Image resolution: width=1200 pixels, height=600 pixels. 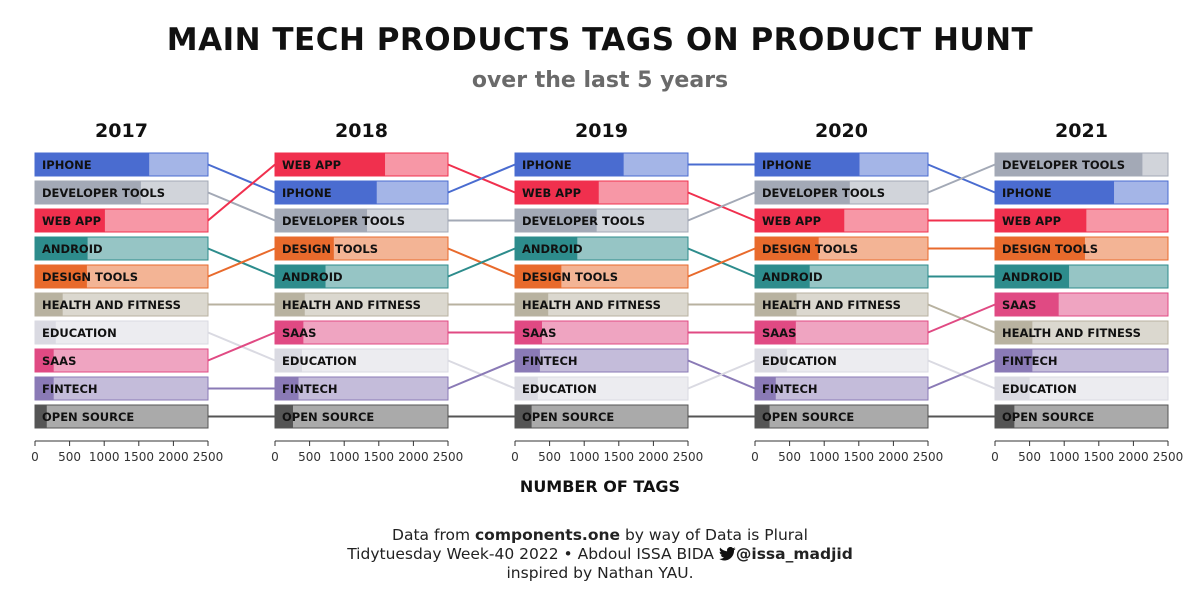 I want to click on bump-line-iphone-2018, so click(x=481, y=178).